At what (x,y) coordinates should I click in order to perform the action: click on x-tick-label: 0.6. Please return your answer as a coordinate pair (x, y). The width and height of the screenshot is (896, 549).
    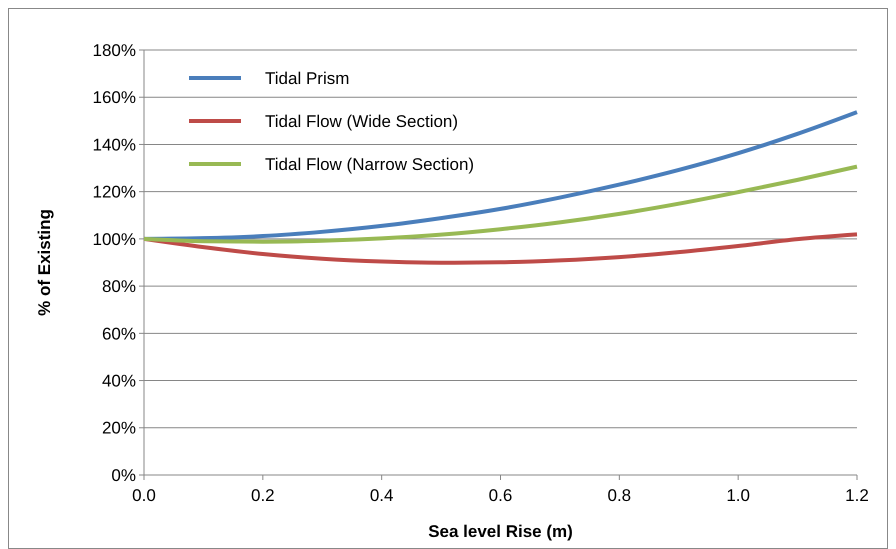
    Looking at the image, I should click on (500, 495).